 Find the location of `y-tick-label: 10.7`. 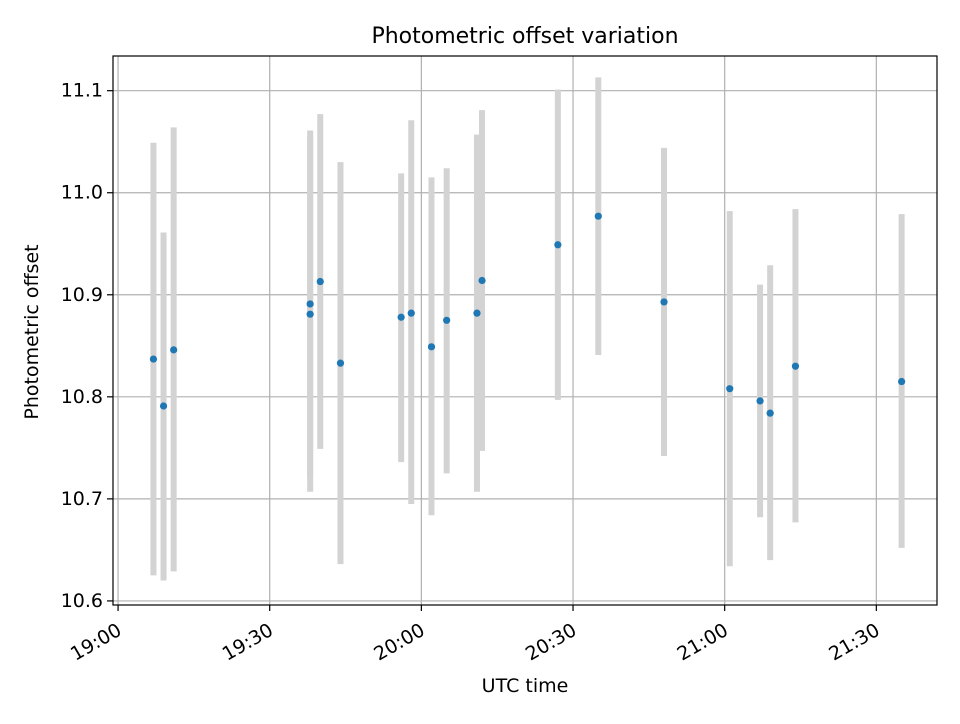

y-tick-label: 10.7 is located at coordinates (82, 499).